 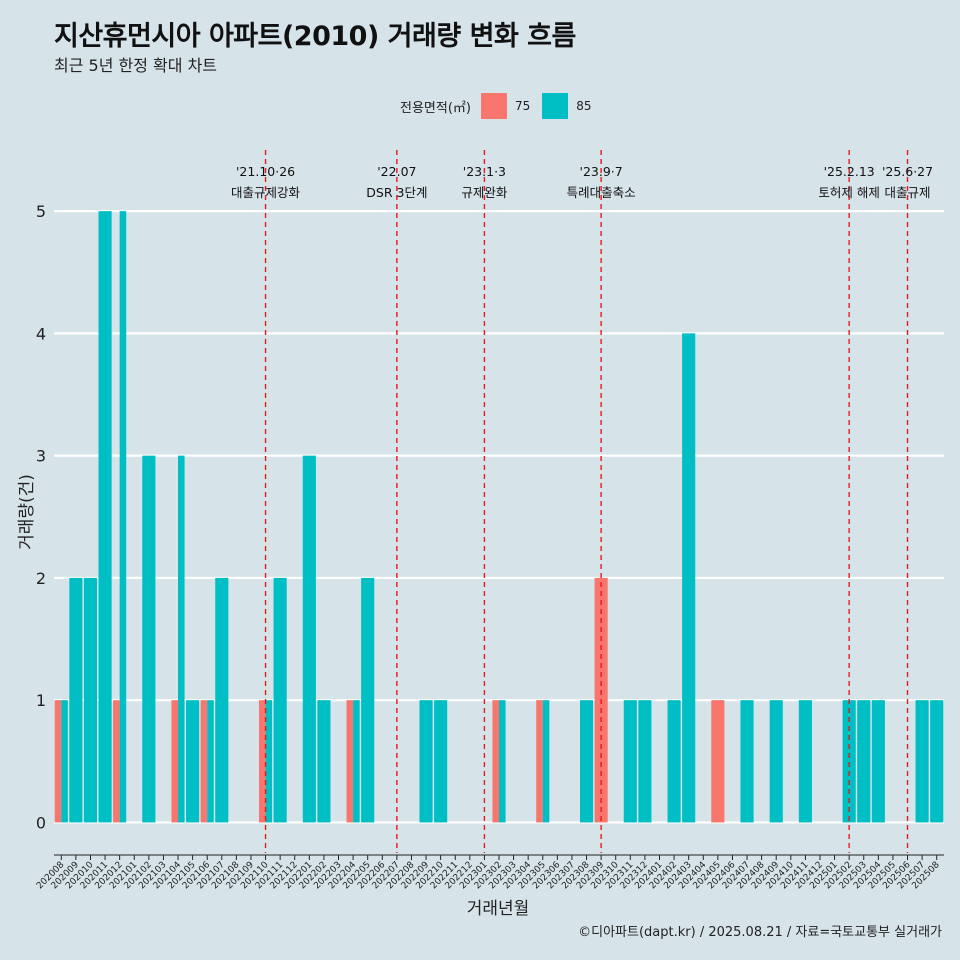 I want to click on event-name-label: 토허제 해제, so click(x=848, y=192).